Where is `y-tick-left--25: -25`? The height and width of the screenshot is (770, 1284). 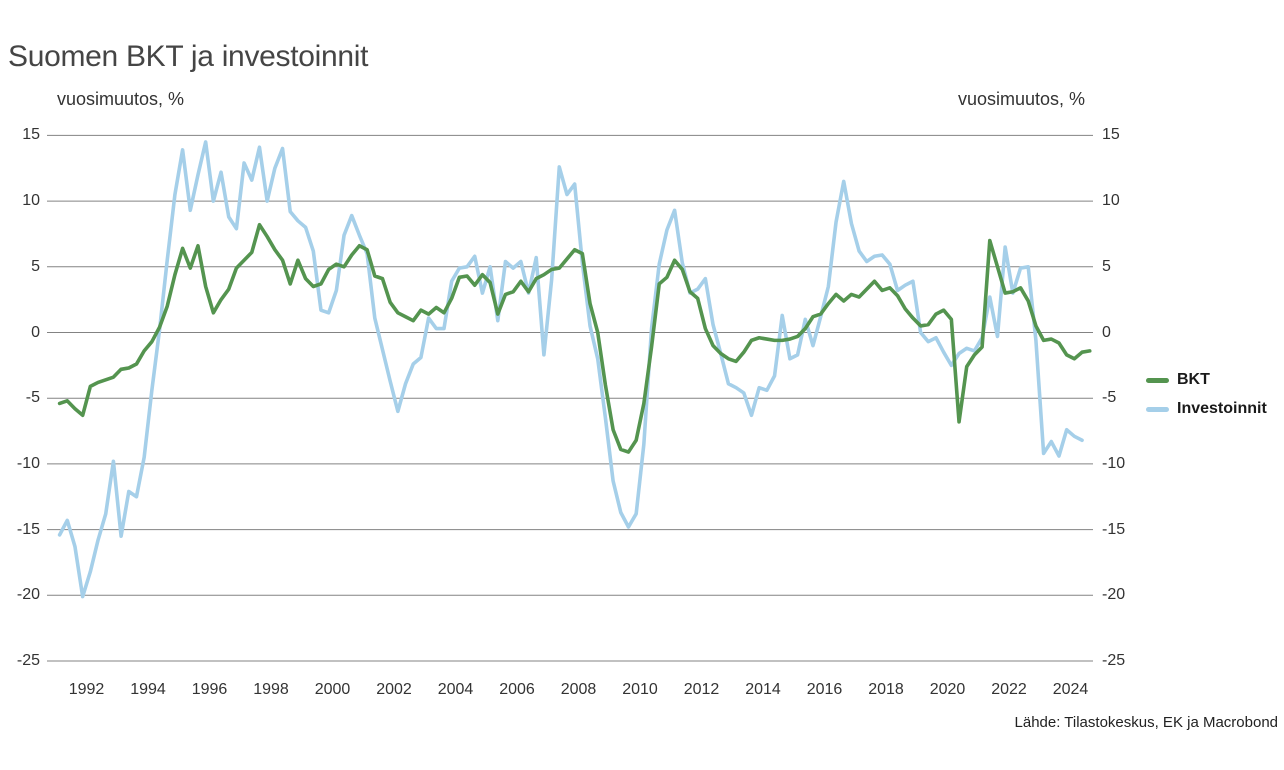 y-tick-left--25: -25 is located at coordinates (28, 660).